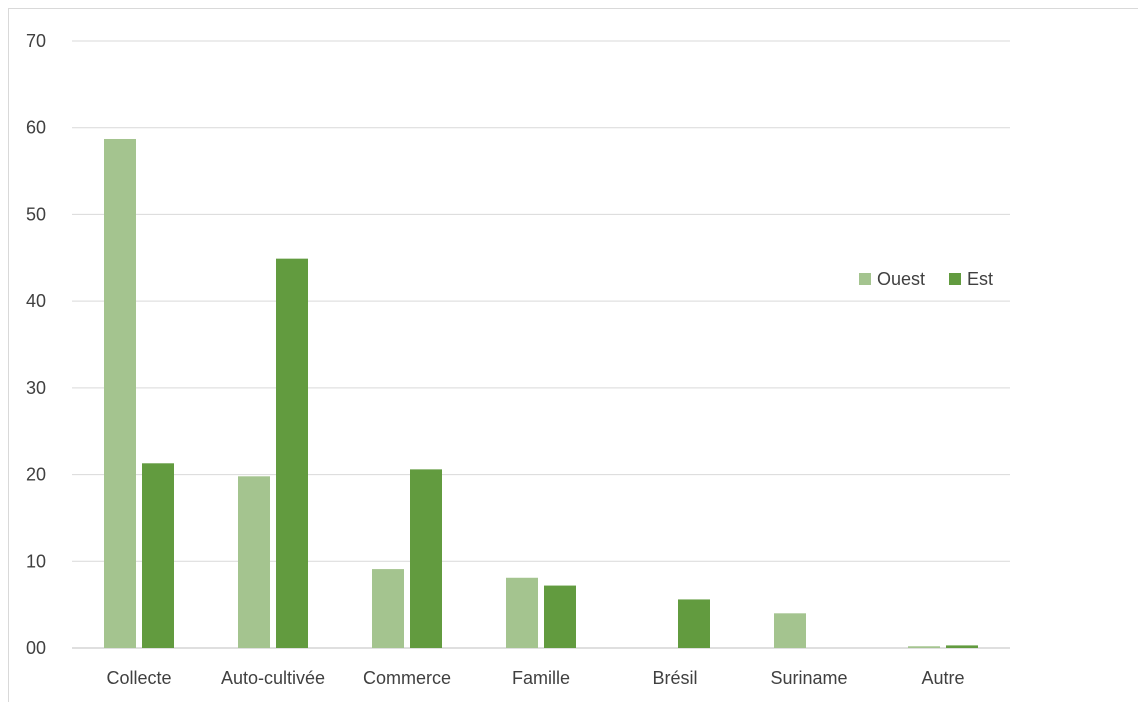  Describe the element at coordinates (808, 678) in the screenshot. I see `x-tick-label: Suriname` at that location.